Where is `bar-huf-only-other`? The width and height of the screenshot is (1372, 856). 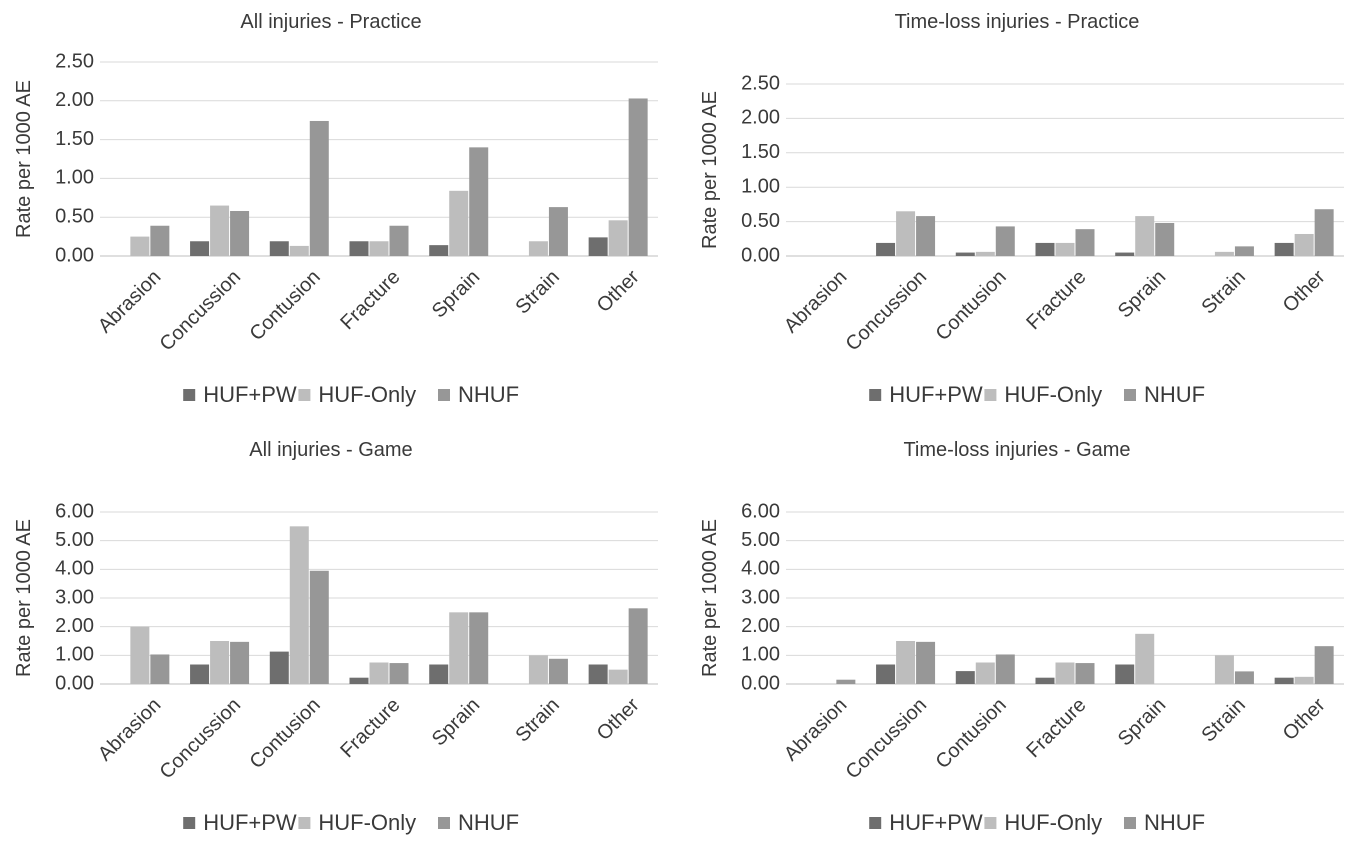
bar-huf-only-other is located at coordinates (618, 238).